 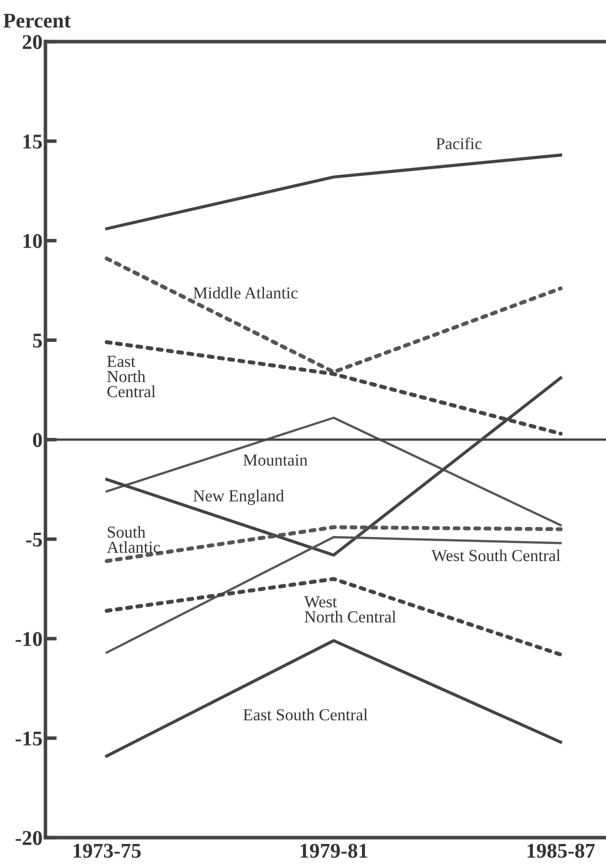 What do you see at coordinates (33, 241) in the screenshot?
I see `y-tick-label: 10` at bounding box center [33, 241].